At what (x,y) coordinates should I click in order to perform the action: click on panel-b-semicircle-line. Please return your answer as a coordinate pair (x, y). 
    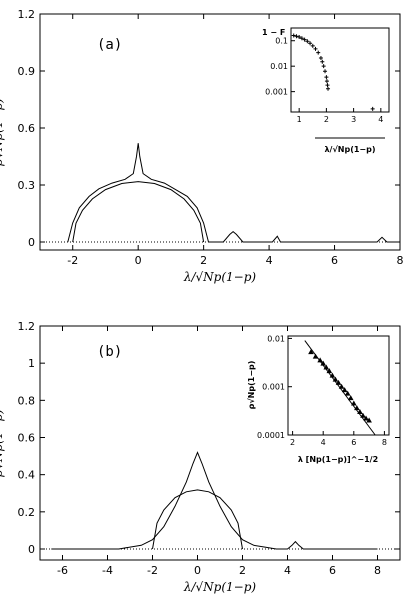
    Looking at the image, I should click on (197, 519).